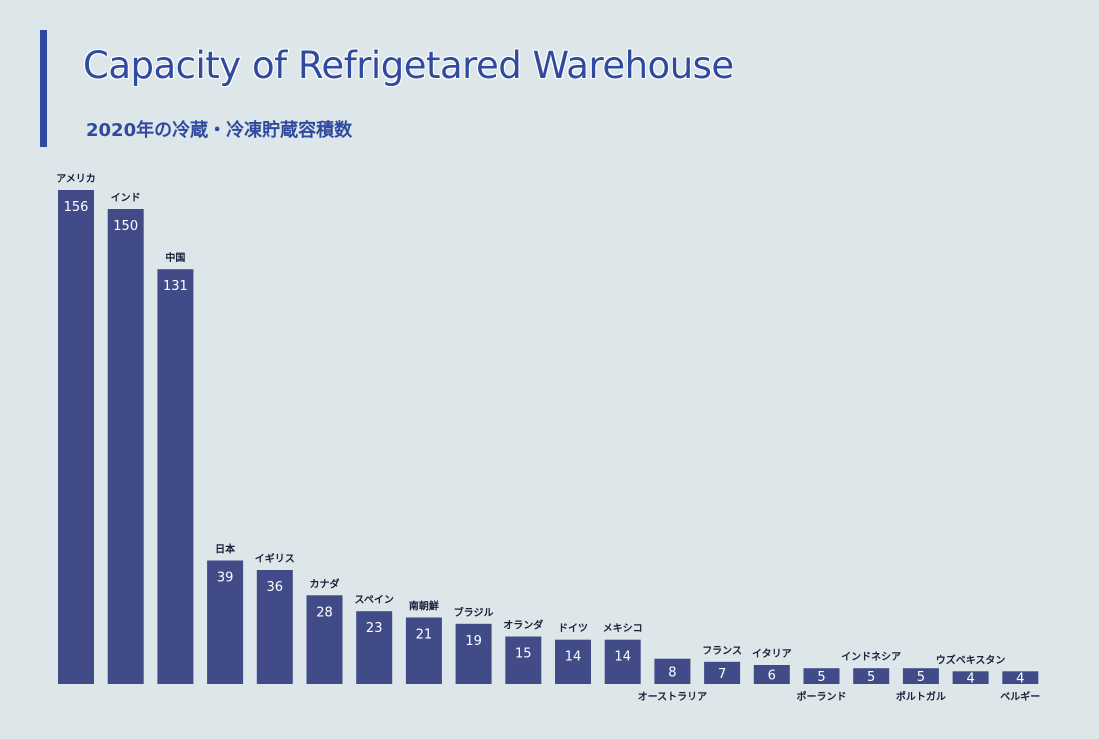 The image size is (1099, 739). Describe the element at coordinates (424, 606) in the screenshot. I see `category-label: 南朝鮮` at that location.